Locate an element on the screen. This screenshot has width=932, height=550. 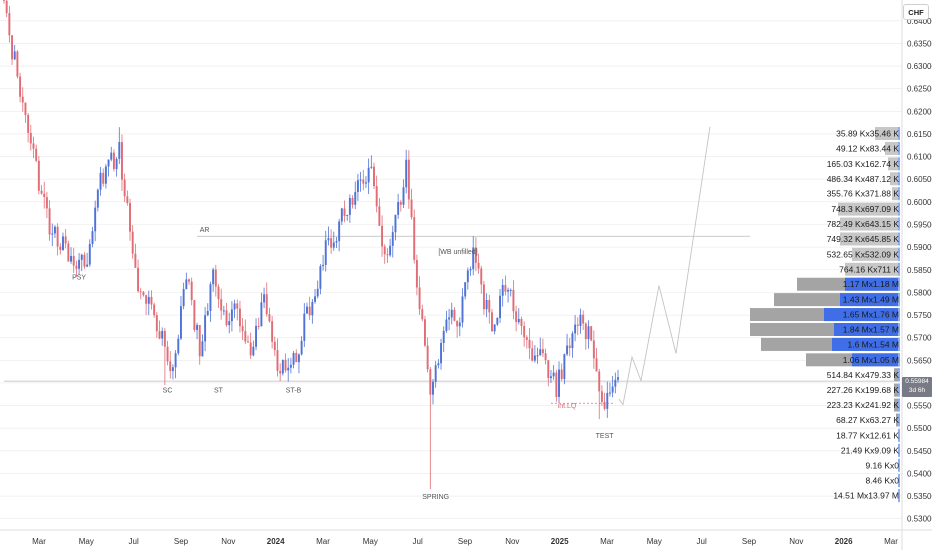
vp-row-label: 227.26 Kx199.68 K is located at coordinates (863, 390).